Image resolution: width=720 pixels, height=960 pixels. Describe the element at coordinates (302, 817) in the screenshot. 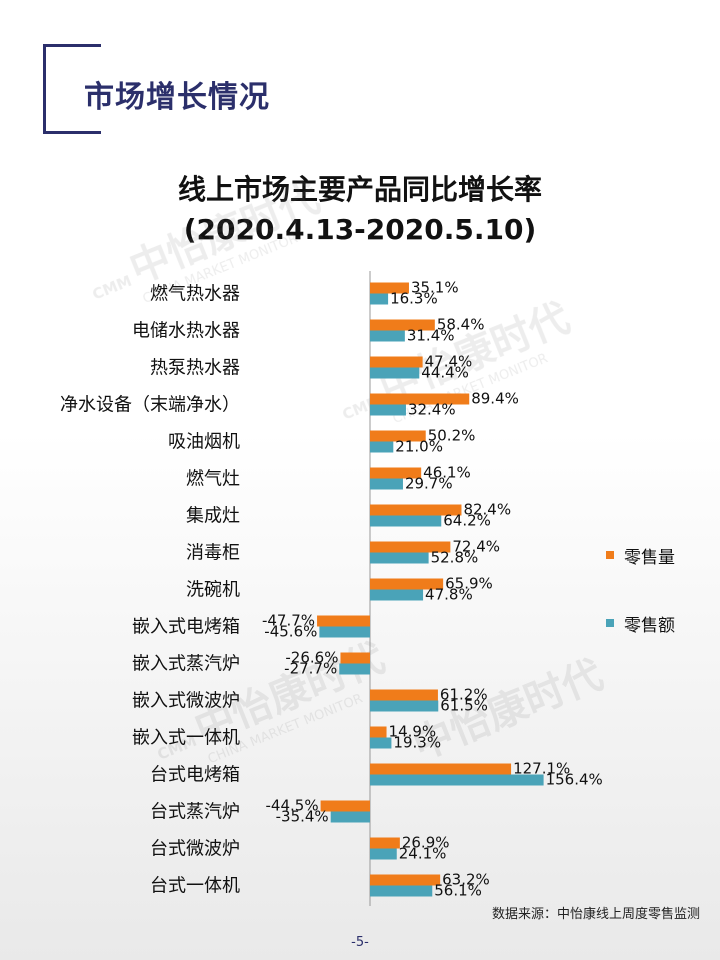

I see `data-label: -35.4%` at that location.